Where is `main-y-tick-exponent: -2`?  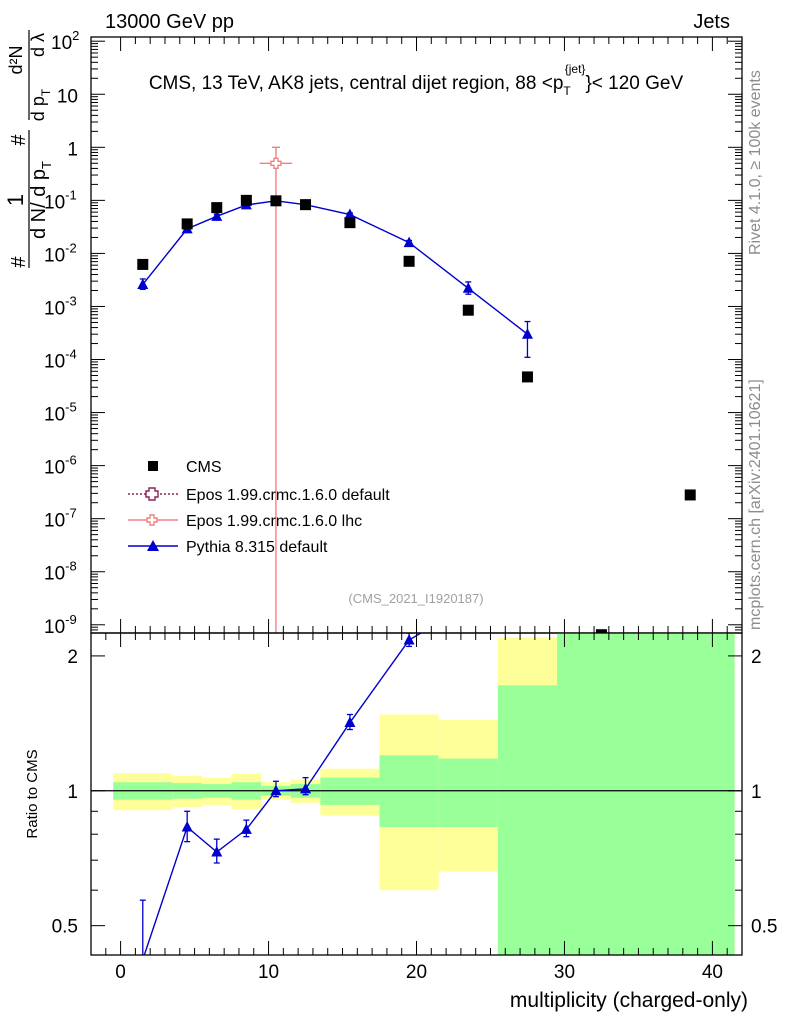
main-y-tick-exponent: -2 is located at coordinates (71, 247).